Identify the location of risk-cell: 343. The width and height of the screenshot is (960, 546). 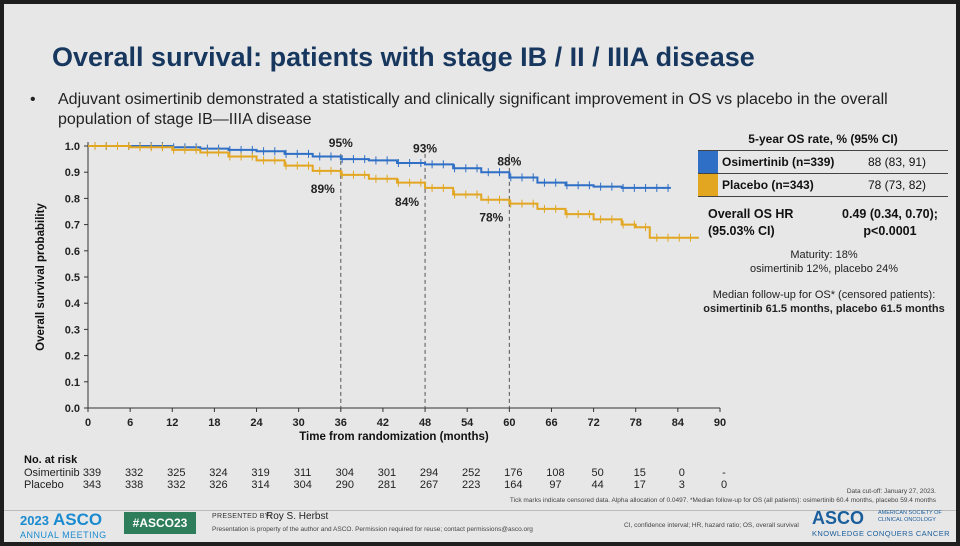
(92, 485).